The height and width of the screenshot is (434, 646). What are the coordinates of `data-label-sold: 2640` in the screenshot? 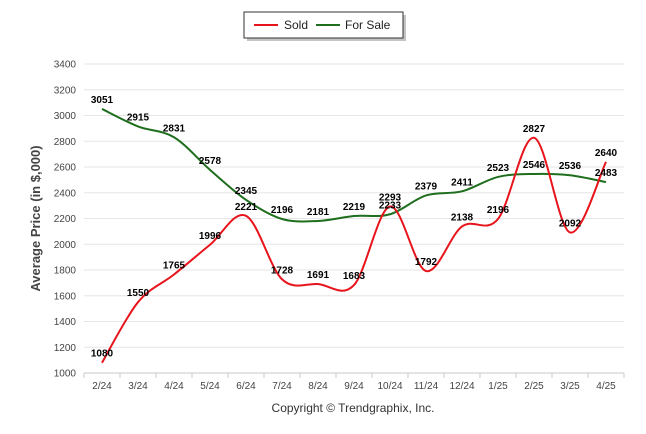 It's located at (606, 153).